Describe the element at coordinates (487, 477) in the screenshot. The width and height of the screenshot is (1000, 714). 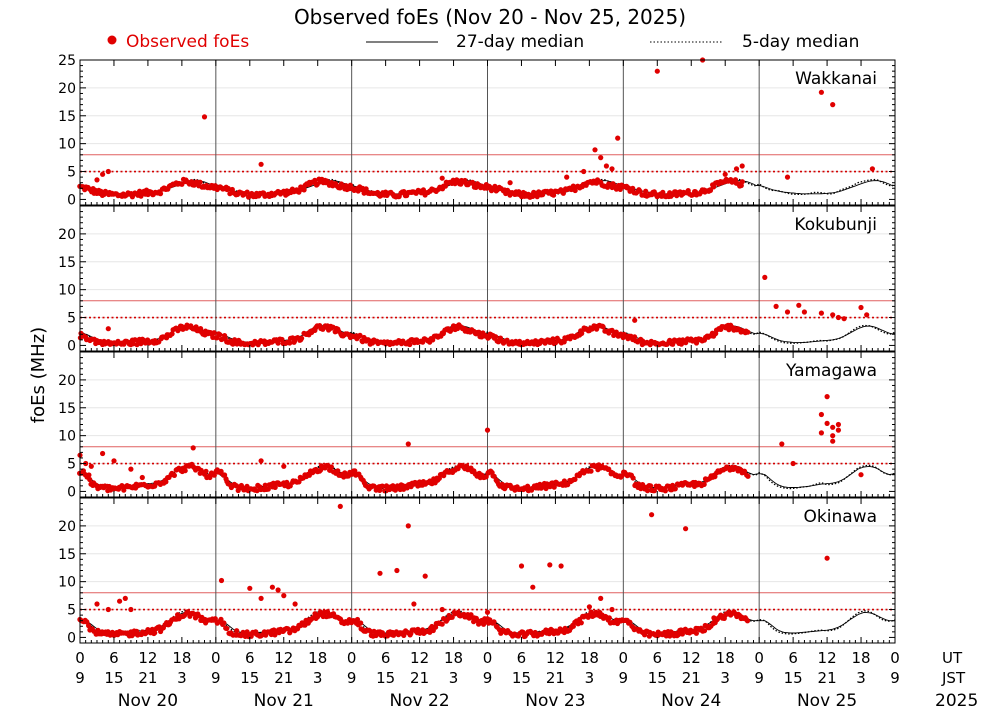
I see `median-5day-line` at that location.